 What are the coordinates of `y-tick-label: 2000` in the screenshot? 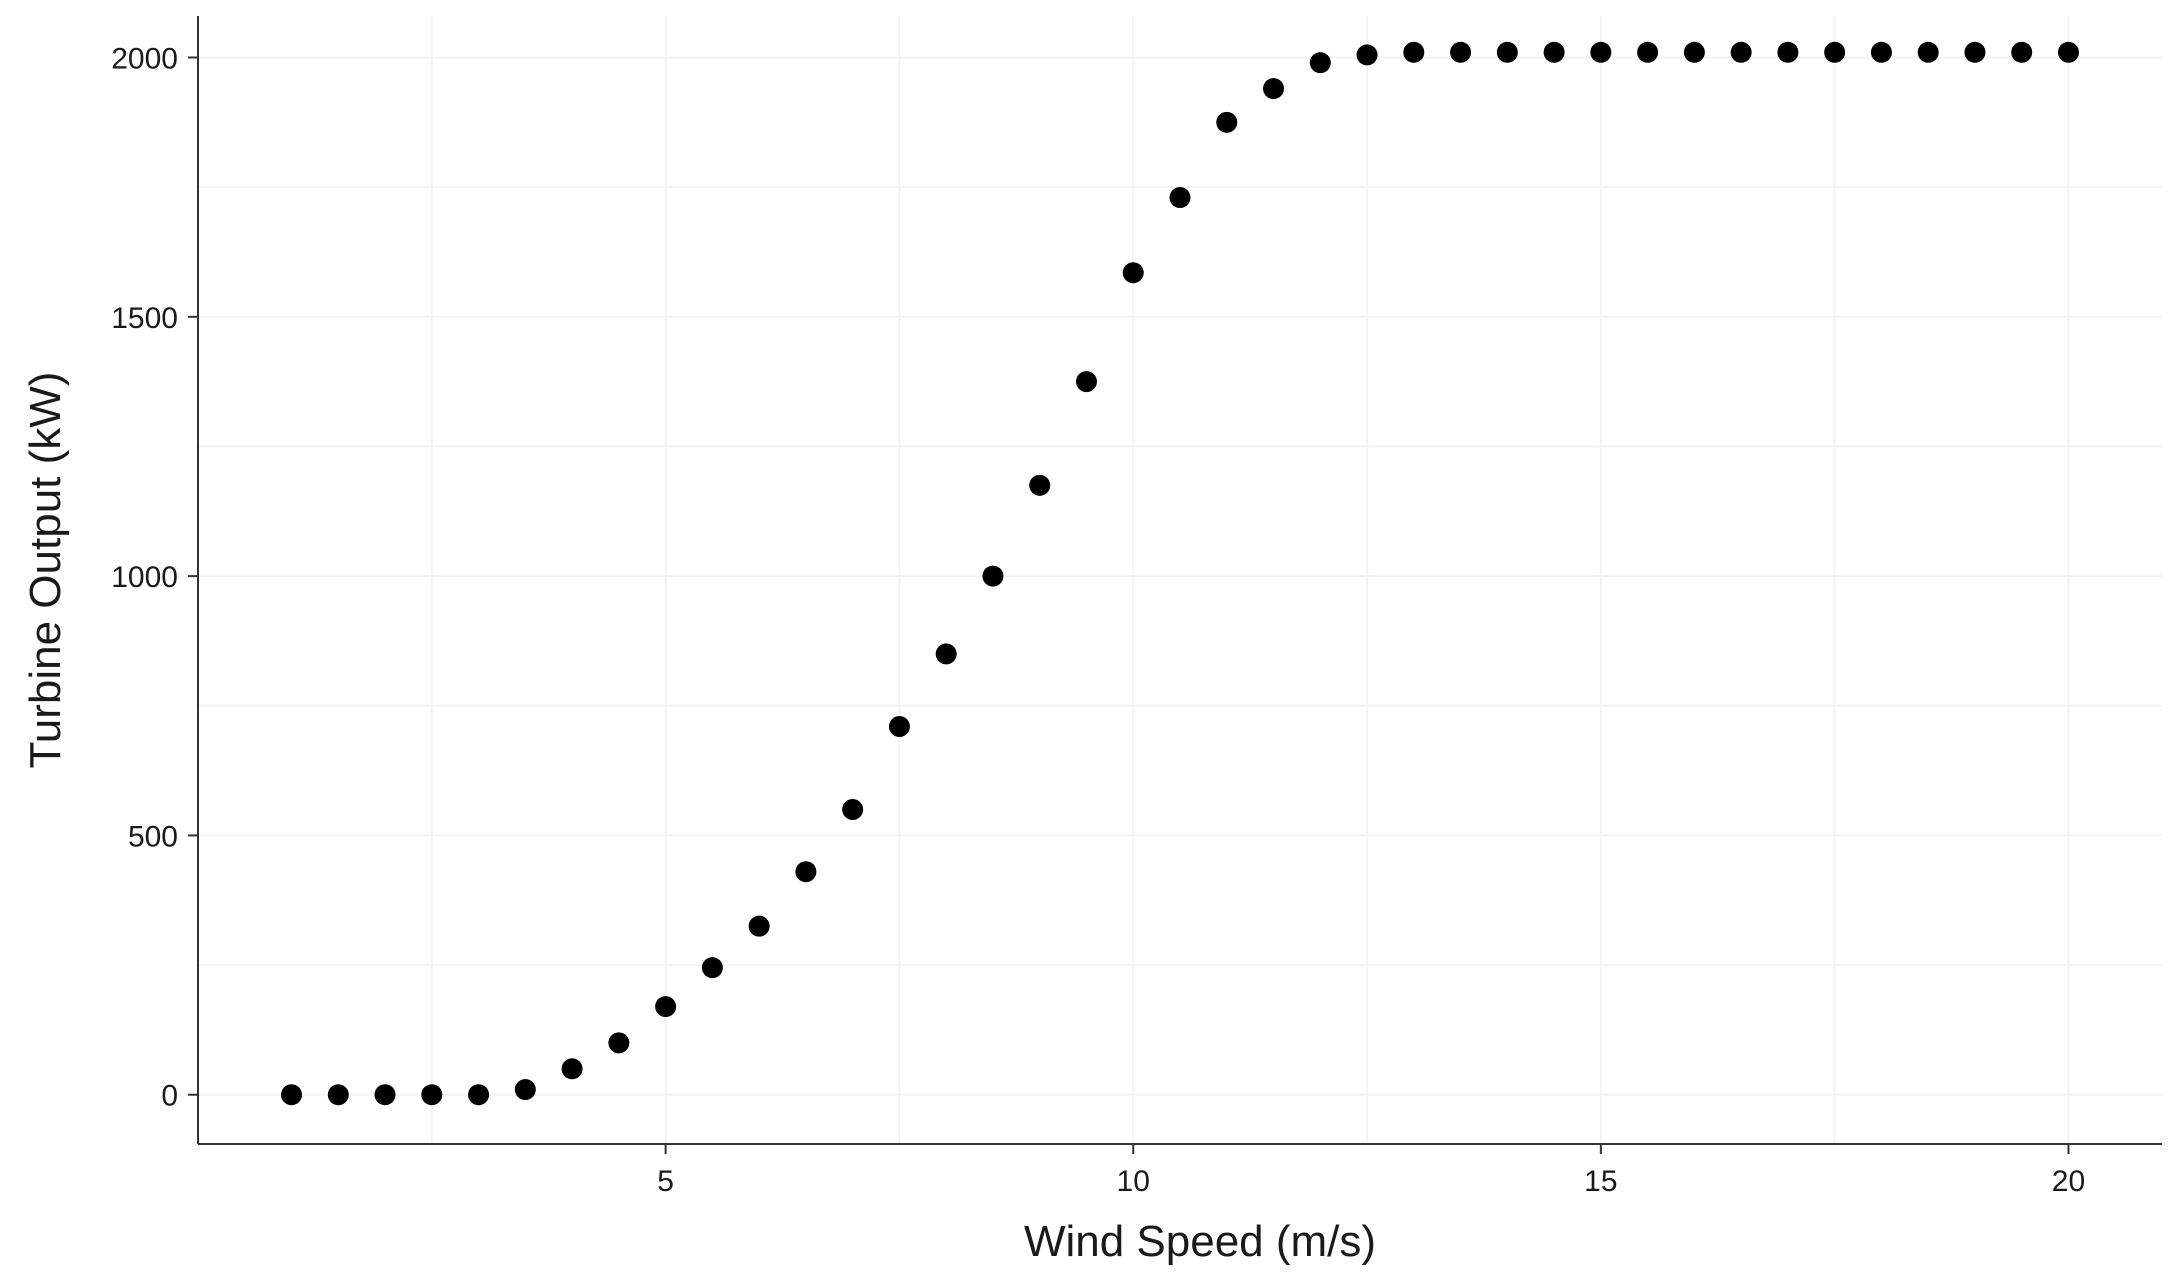 It's located at (144, 58).